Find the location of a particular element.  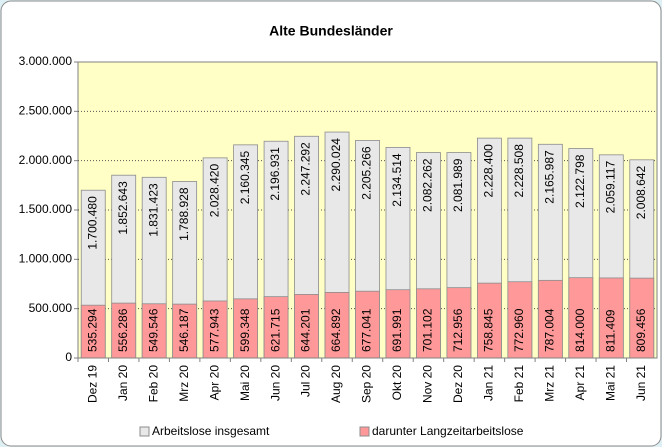

value-label: 2.081.989 is located at coordinates (458, 185).